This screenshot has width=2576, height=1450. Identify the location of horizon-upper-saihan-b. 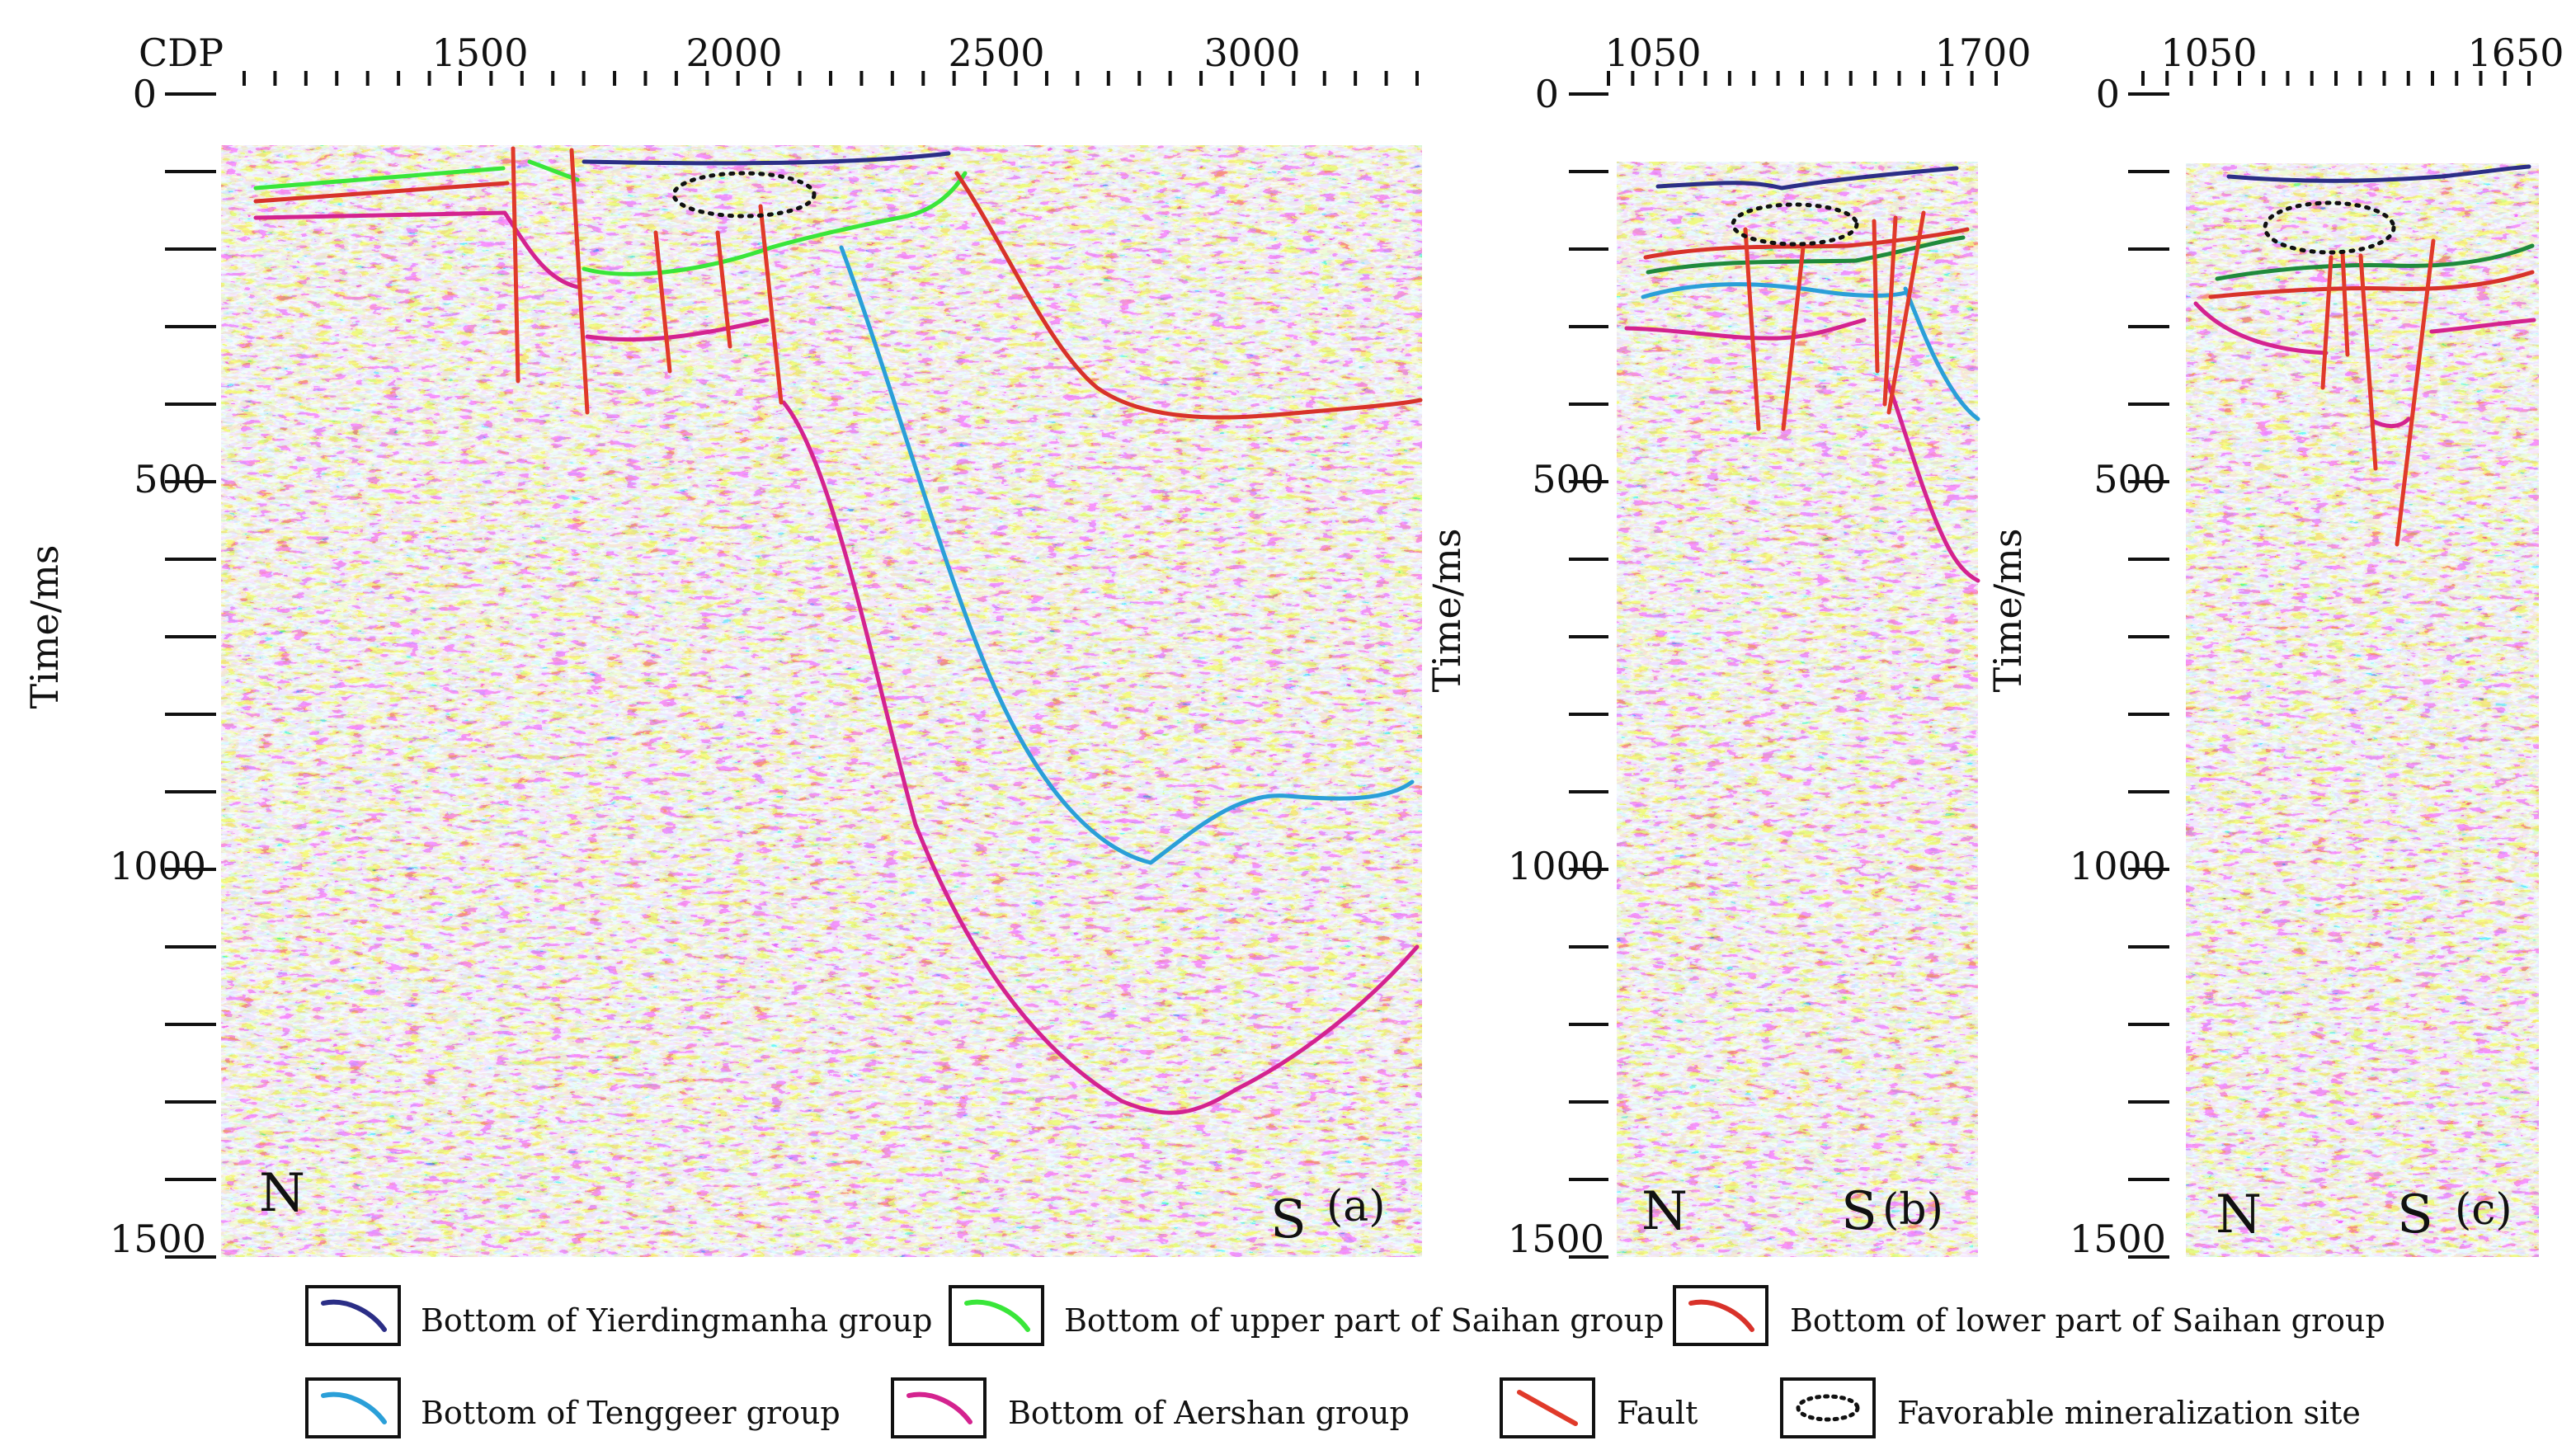
(1806, 255).